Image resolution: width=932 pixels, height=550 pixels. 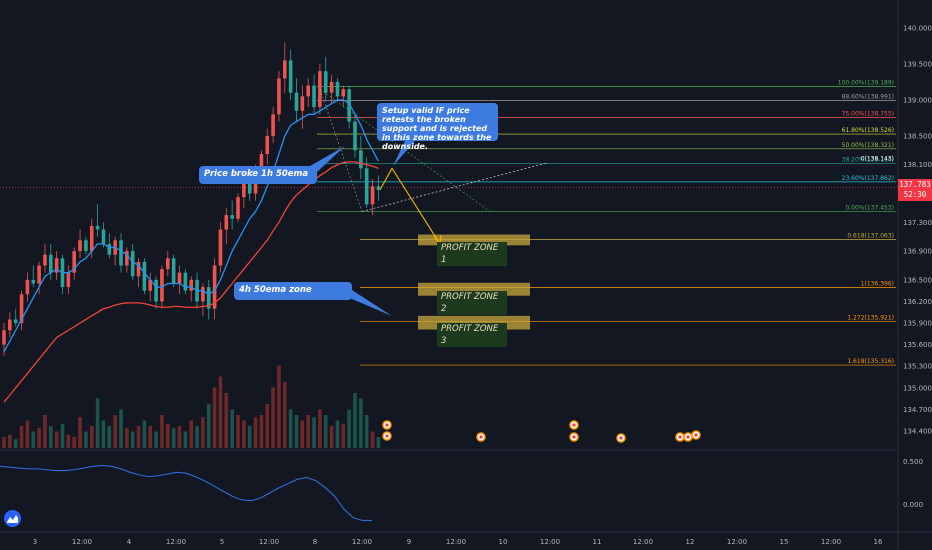 I want to click on profit-zone-box, so click(x=474, y=240).